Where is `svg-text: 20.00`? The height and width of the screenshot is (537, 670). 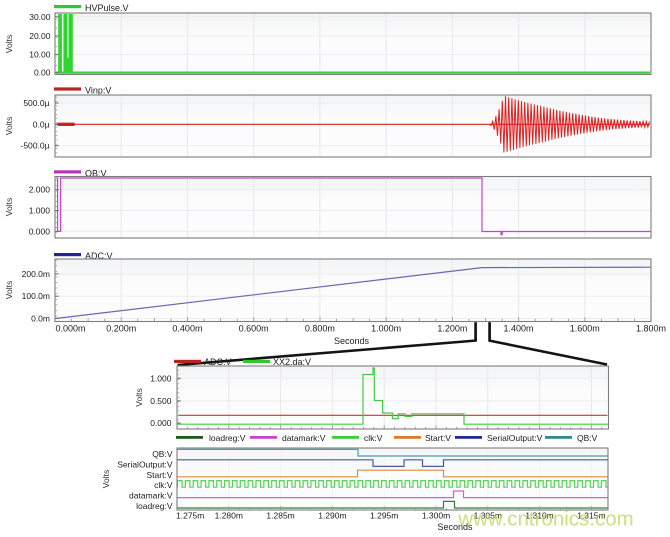
svg-text: 20.00 is located at coordinates (40, 36).